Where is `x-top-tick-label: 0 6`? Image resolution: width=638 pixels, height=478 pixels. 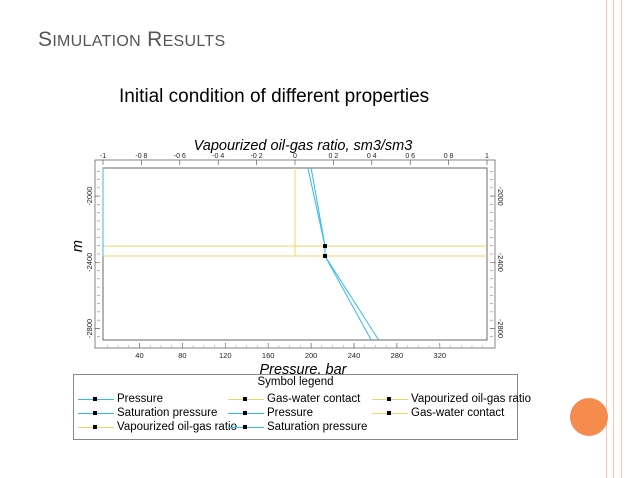 x-top-tick-label: 0 6 is located at coordinates (410, 156).